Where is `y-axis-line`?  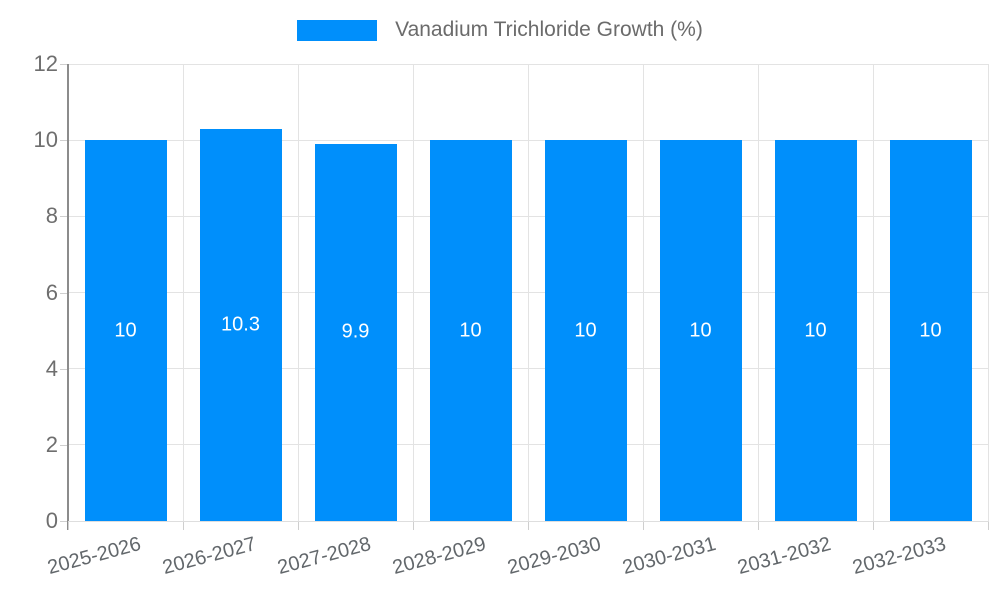
y-axis-line is located at coordinates (68, 297).